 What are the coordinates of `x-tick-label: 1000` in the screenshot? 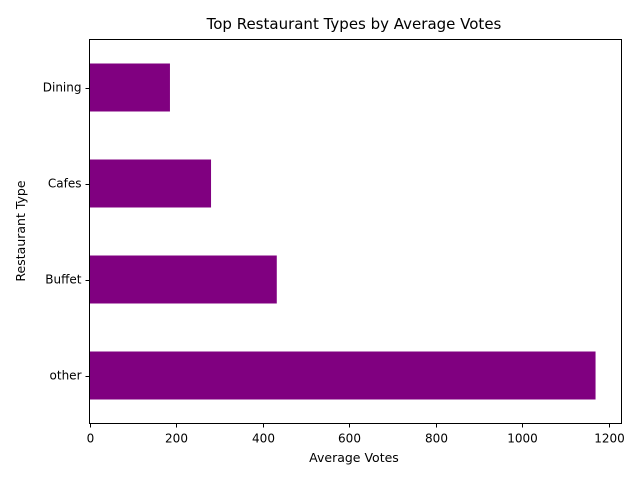 It's located at (522, 439).